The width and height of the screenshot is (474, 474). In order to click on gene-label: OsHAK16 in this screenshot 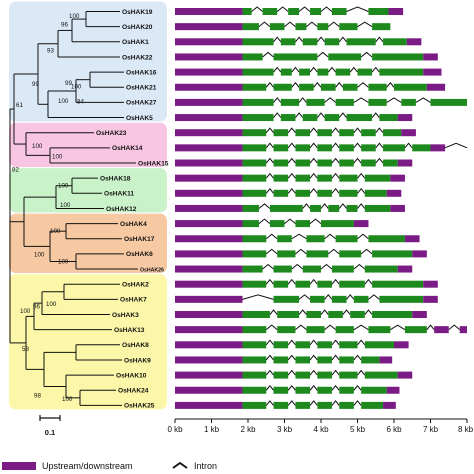, I will do `click(141, 72)`.